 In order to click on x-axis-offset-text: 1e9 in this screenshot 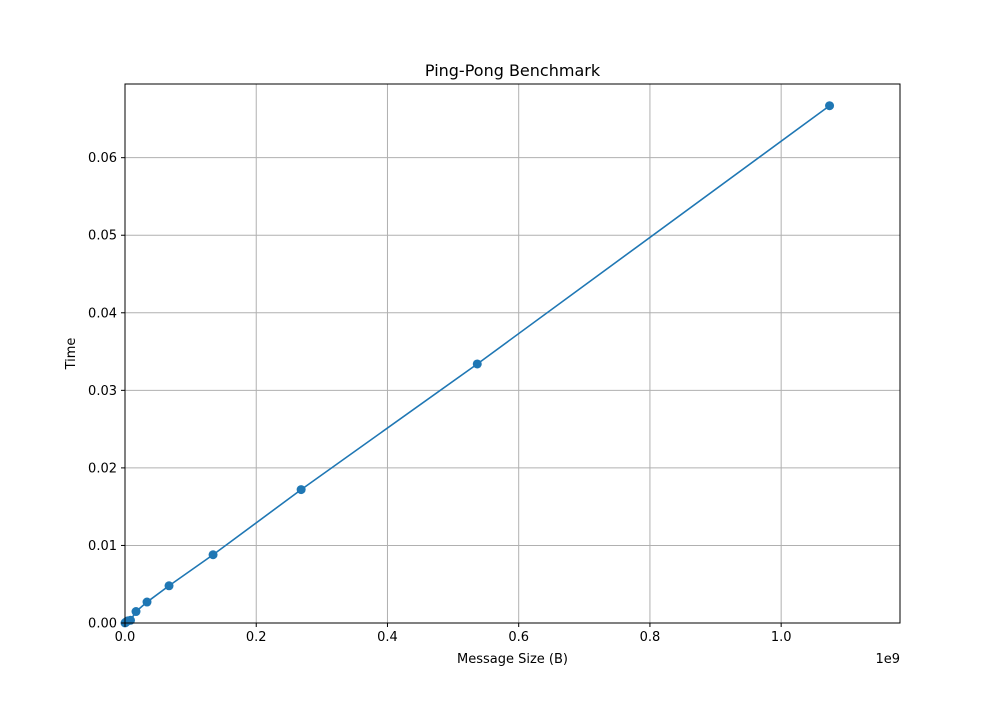, I will do `click(887, 659)`.